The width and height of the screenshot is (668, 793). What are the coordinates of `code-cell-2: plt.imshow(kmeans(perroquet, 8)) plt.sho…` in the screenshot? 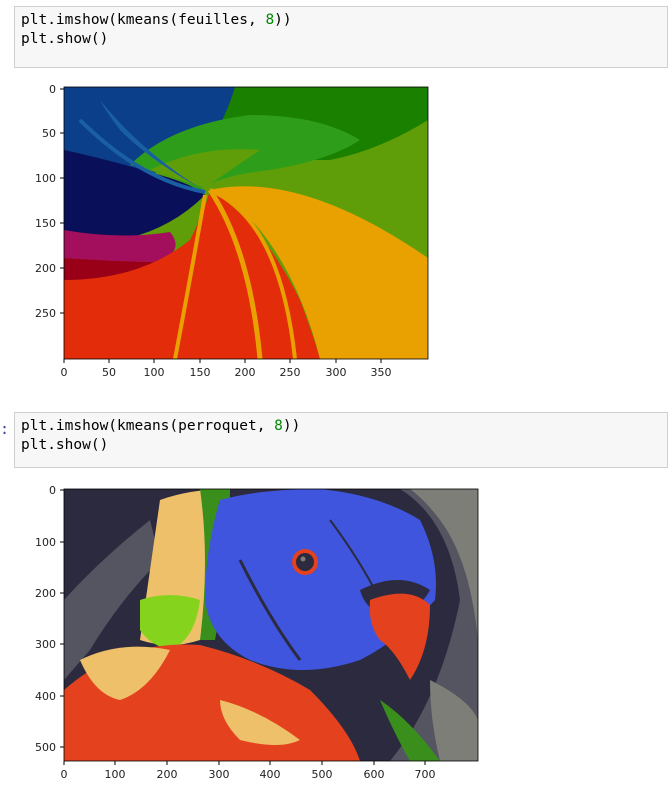 It's located at (341, 440).